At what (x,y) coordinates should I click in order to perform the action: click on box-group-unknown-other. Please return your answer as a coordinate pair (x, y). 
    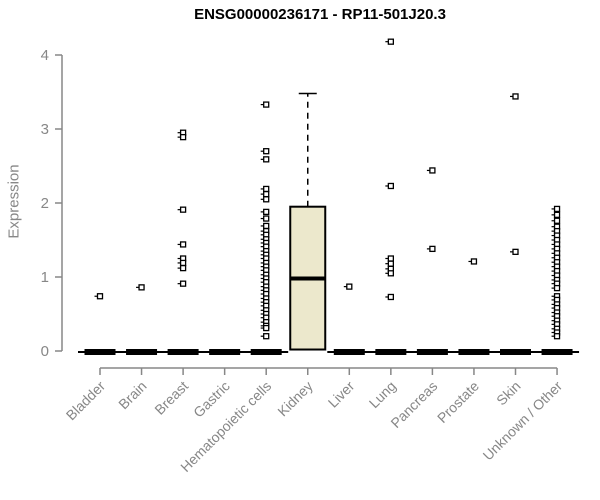
    Looking at the image, I should click on (557, 280).